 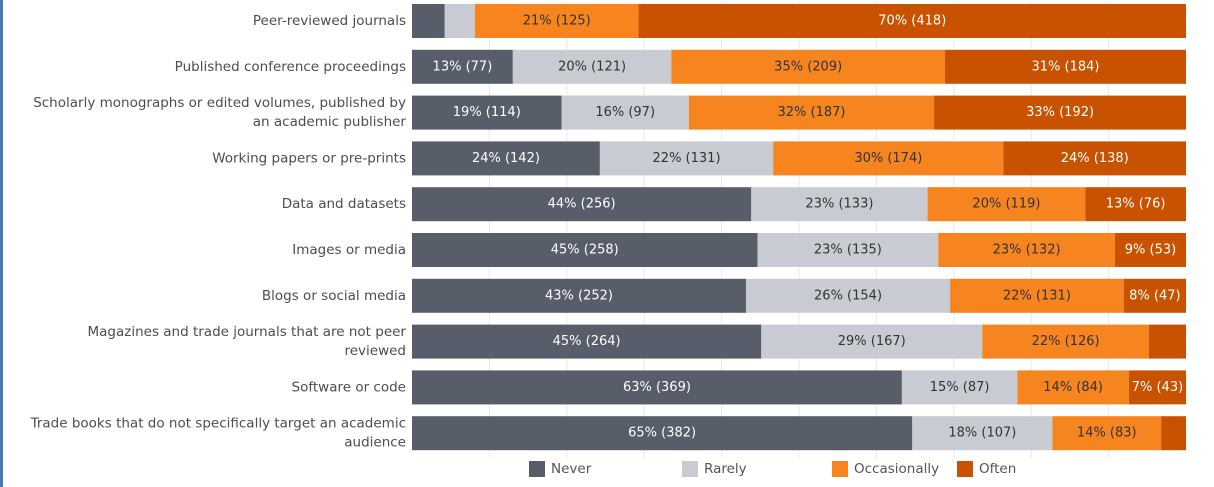 I want to click on data-label: 14% (84), so click(x=1073, y=387).